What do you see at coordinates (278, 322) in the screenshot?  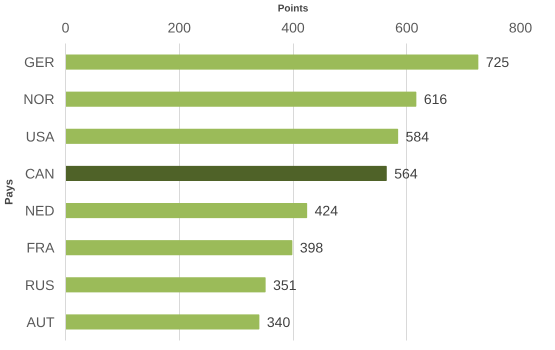 I see `data-label: 340` at bounding box center [278, 322].